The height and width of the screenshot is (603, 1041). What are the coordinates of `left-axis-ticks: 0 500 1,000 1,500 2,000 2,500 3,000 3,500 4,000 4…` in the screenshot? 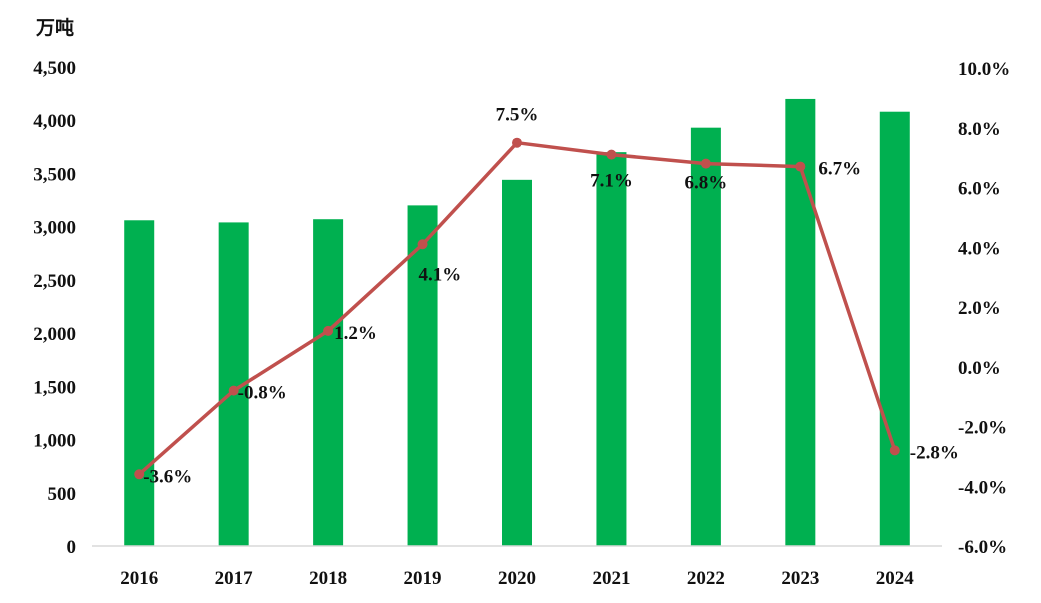 It's located at (54, 308).